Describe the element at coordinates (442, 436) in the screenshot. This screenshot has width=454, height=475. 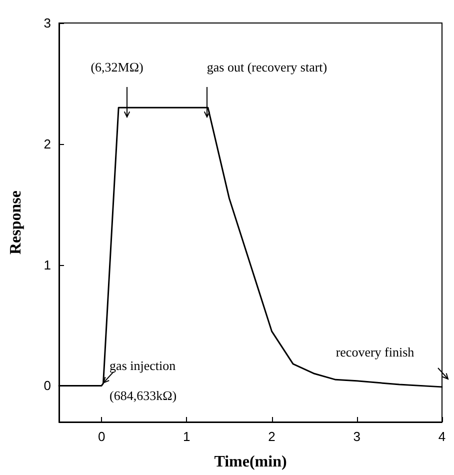
I see `x-tick-label: 4` at that location.